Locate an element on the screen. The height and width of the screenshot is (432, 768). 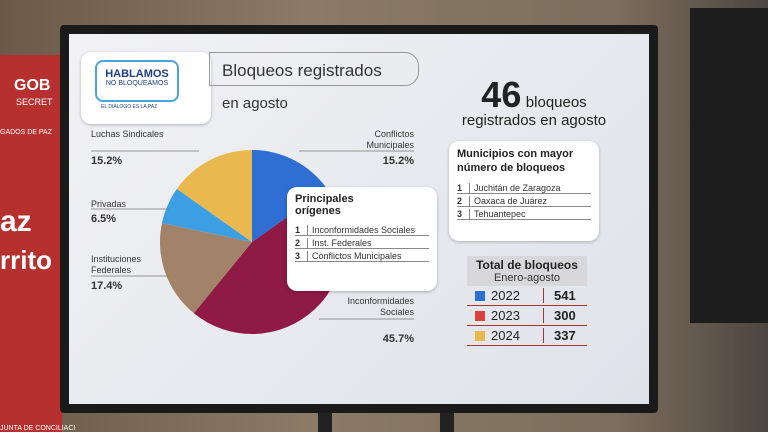
totals-value: 300 is located at coordinates (565, 315).